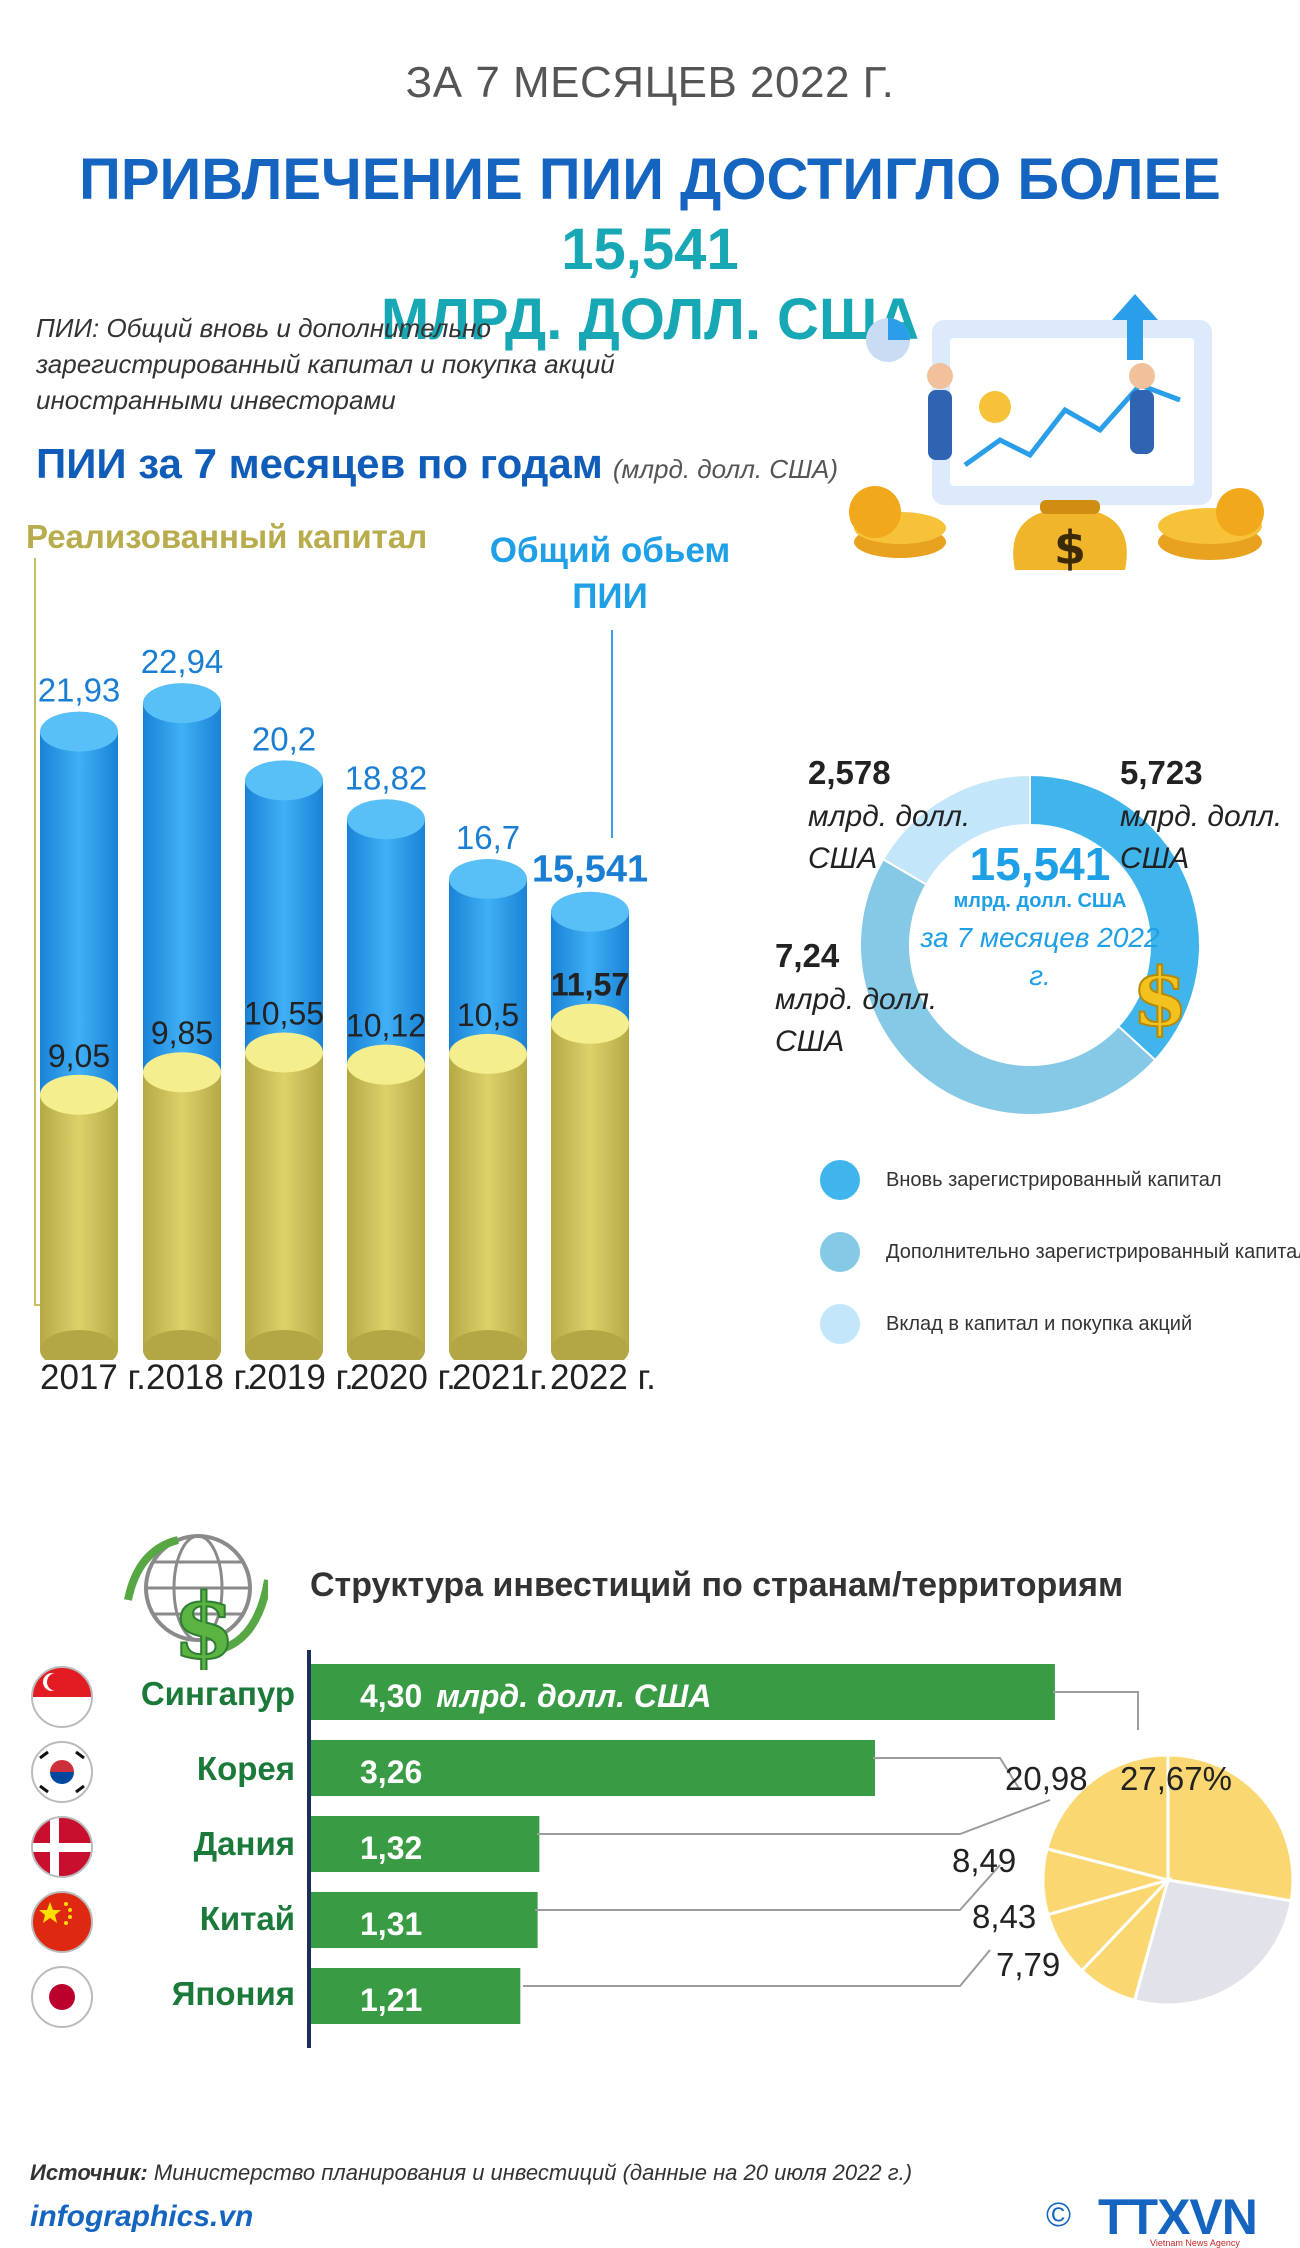  Describe the element at coordinates (62, 1772) in the screenshot. I see `korea-flag-icon` at that location.